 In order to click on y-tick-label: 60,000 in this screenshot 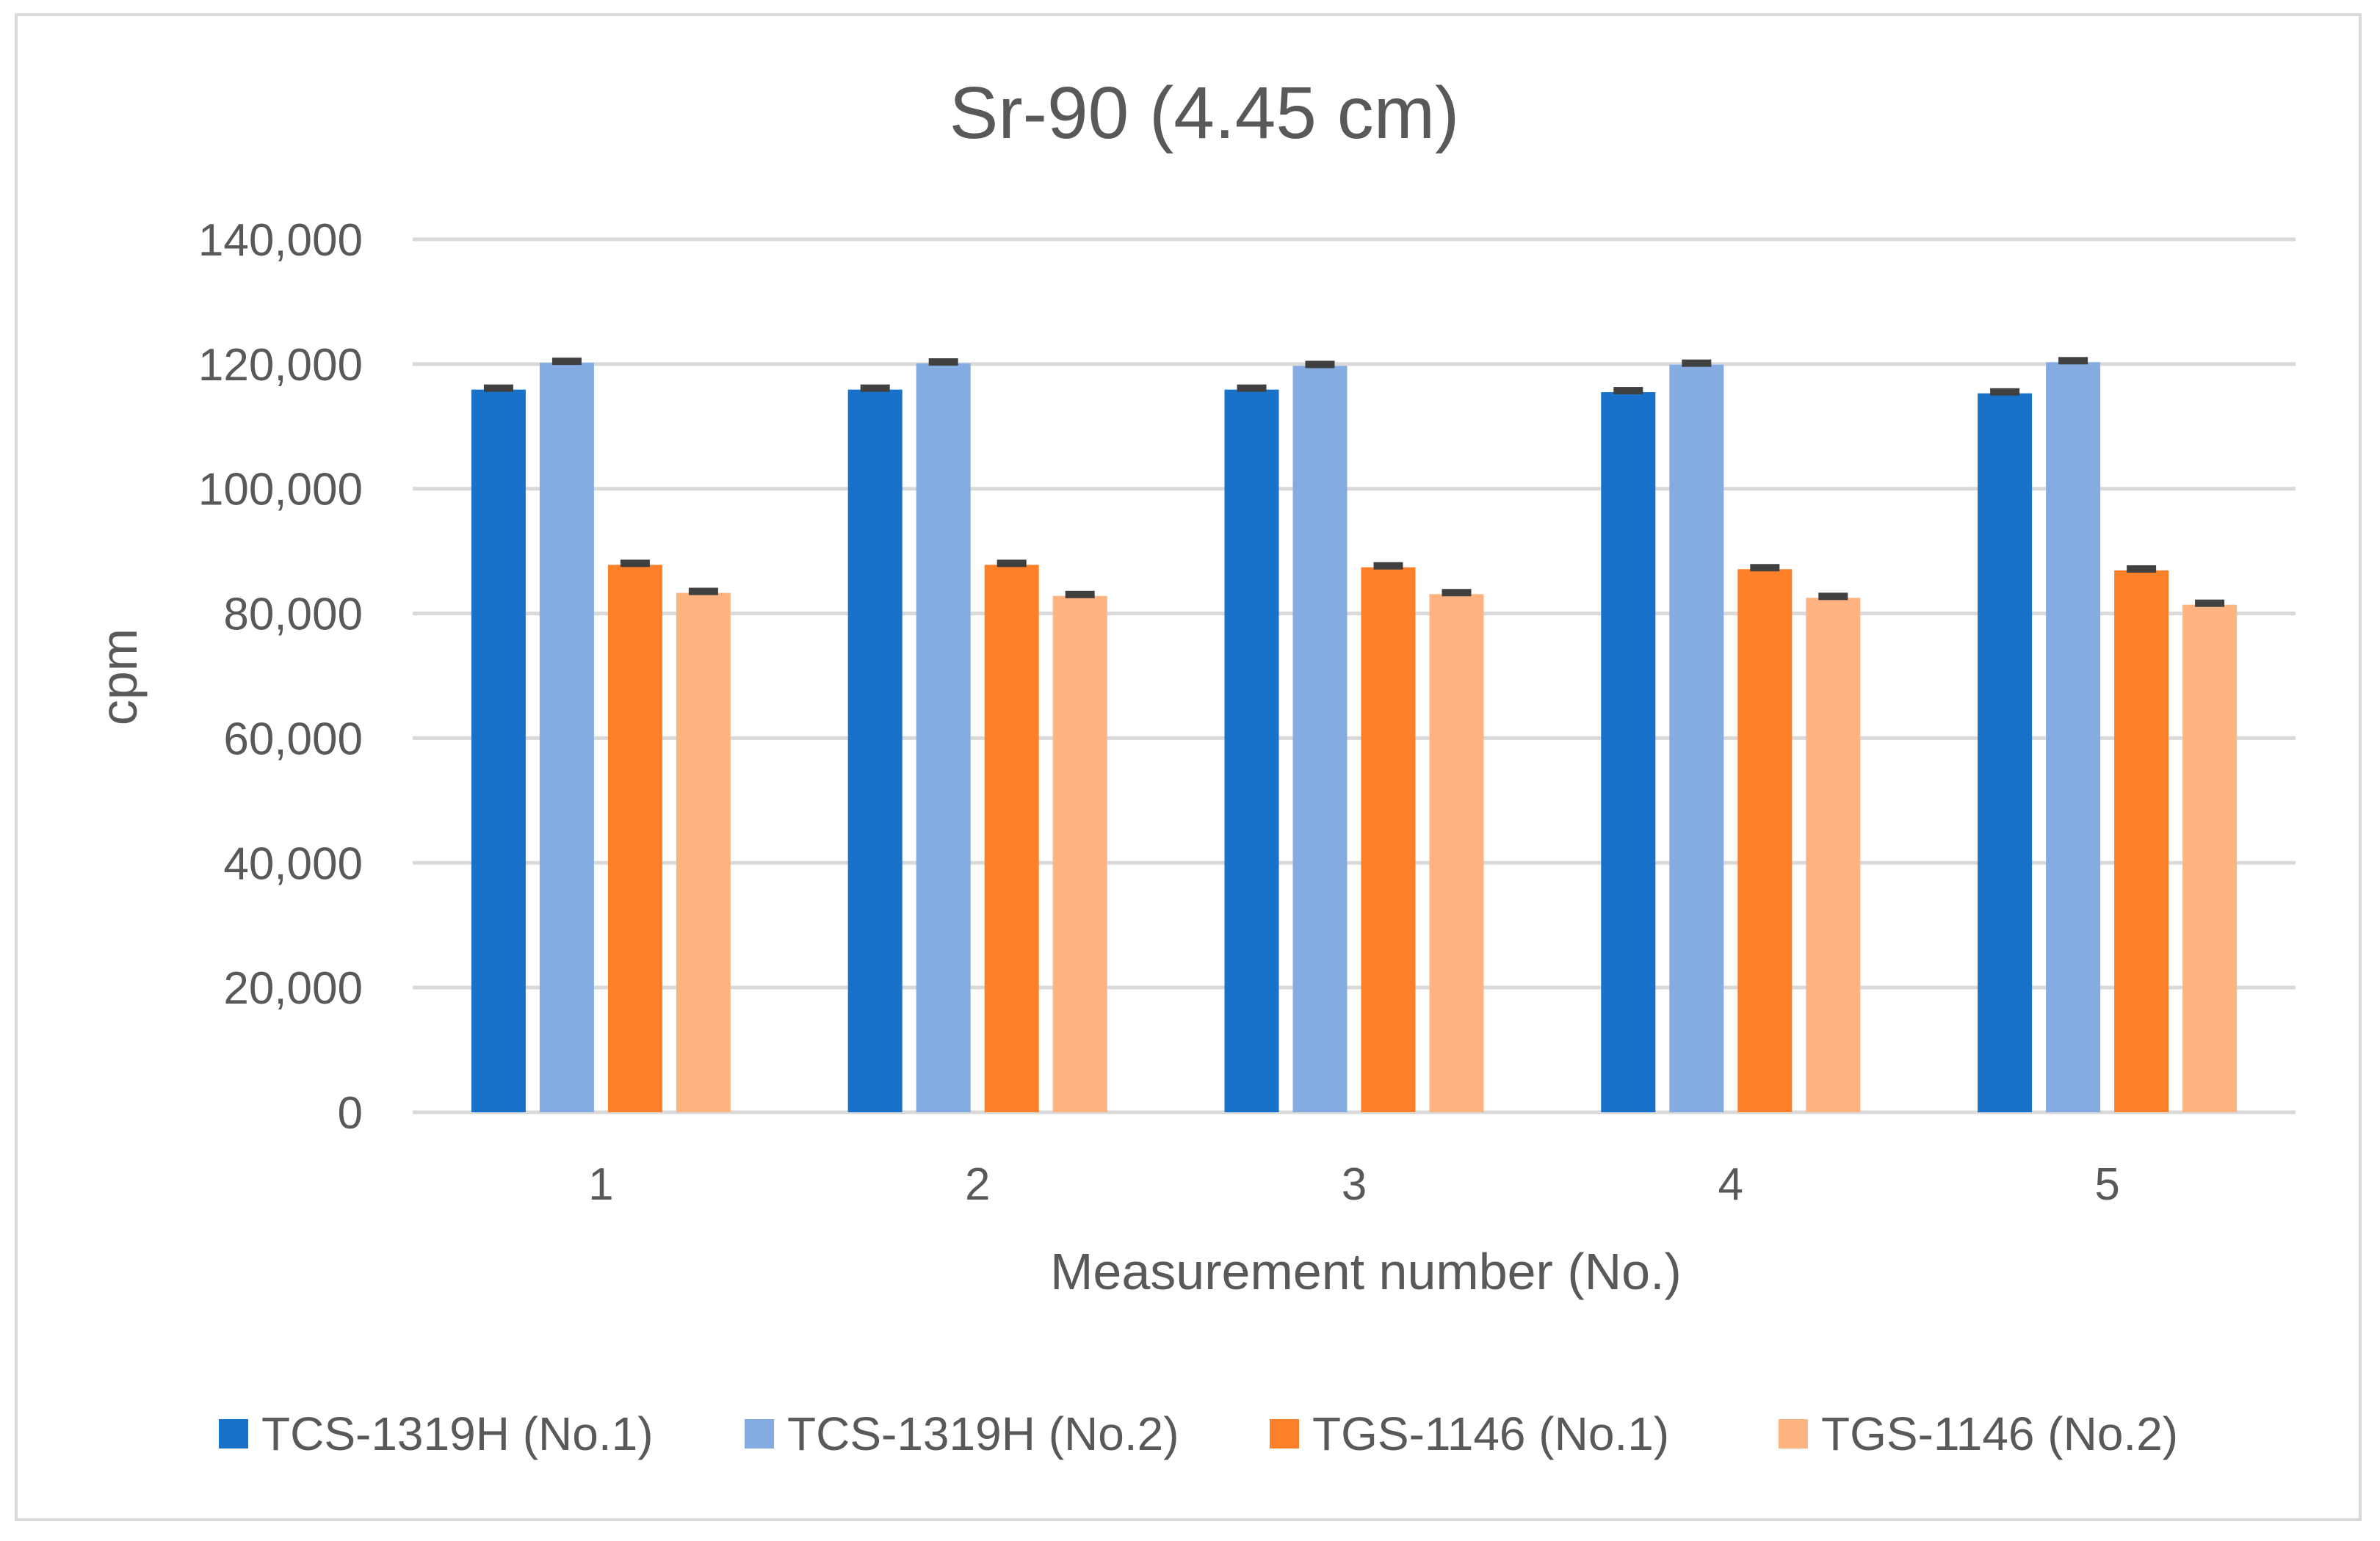, I will do `click(293, 739)`.